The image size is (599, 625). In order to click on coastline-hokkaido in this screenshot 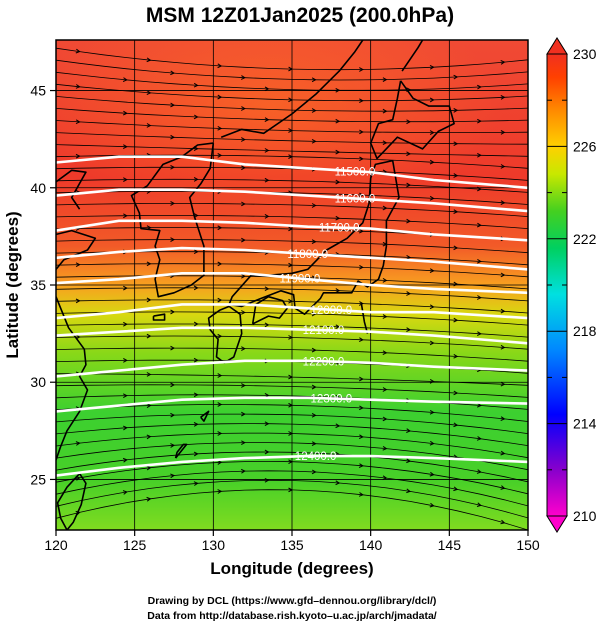, I will do `click(412, 120)`.